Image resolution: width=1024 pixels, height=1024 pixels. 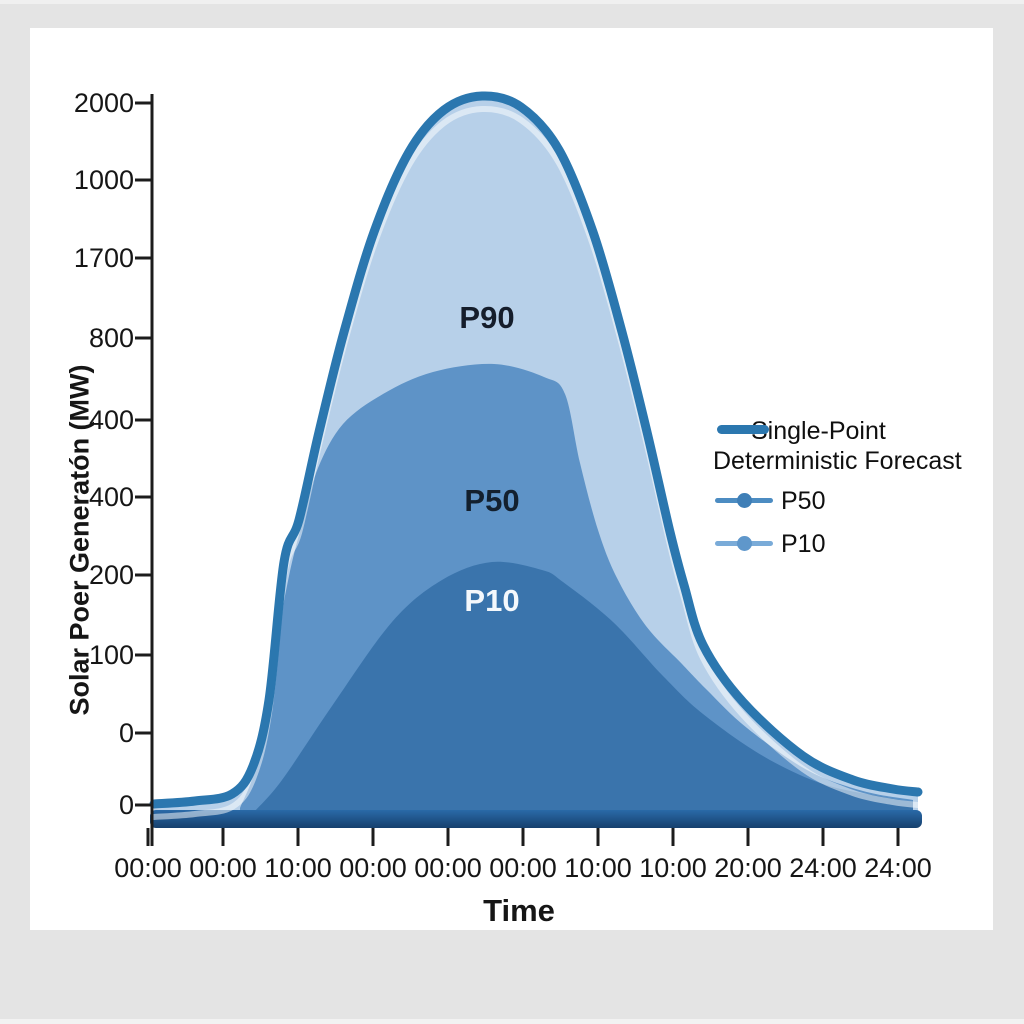 What do you see at coordinates (111, 338) in the screenshot?
I see `y-tick-label: 800` at bounding box center [111, 338].